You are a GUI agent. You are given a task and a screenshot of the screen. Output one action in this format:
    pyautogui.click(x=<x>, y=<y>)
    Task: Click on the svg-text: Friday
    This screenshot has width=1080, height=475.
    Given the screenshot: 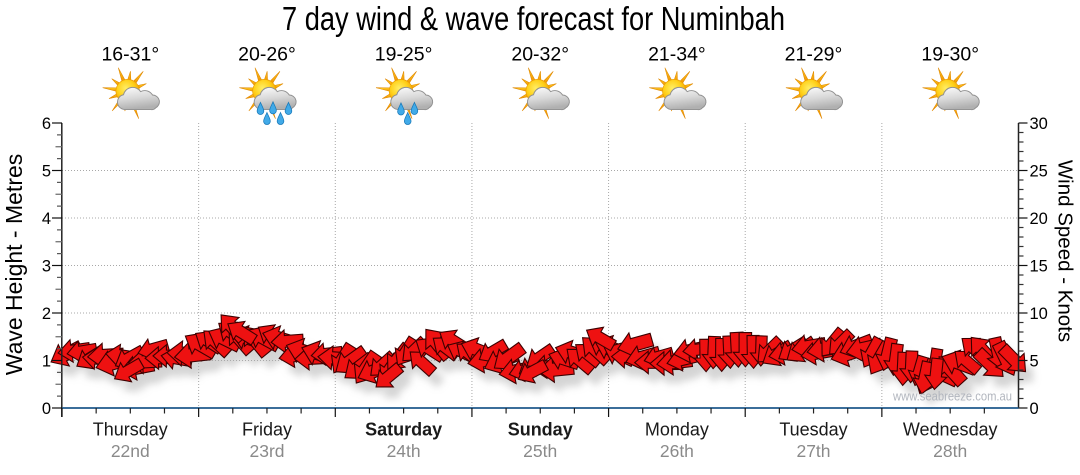 What is the action you would take?
    pyautogui.click(x=267, y=430)
    